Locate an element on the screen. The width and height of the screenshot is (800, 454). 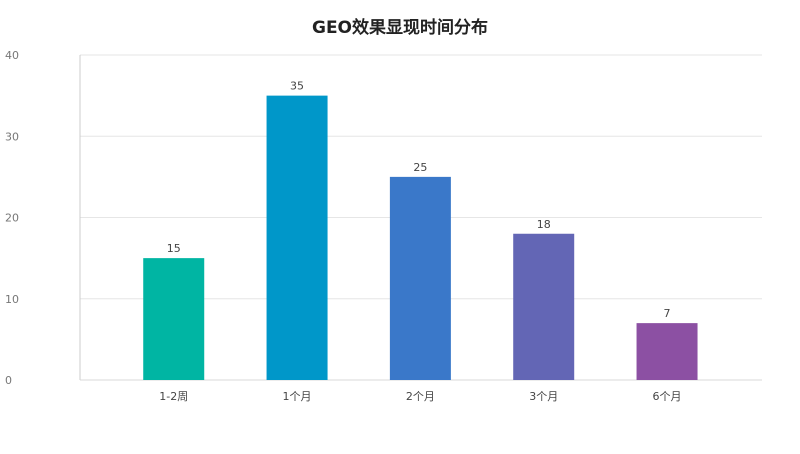
x-tick-label: 1个月 is located at coordinates (297, 396).